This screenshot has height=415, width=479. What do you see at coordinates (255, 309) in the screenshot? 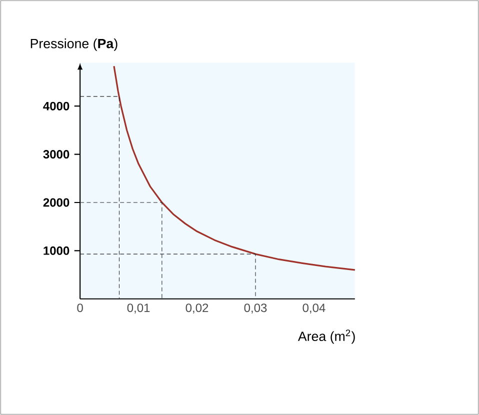
I see `x-tick-label: 0,03` at bounding box center [255, 309].